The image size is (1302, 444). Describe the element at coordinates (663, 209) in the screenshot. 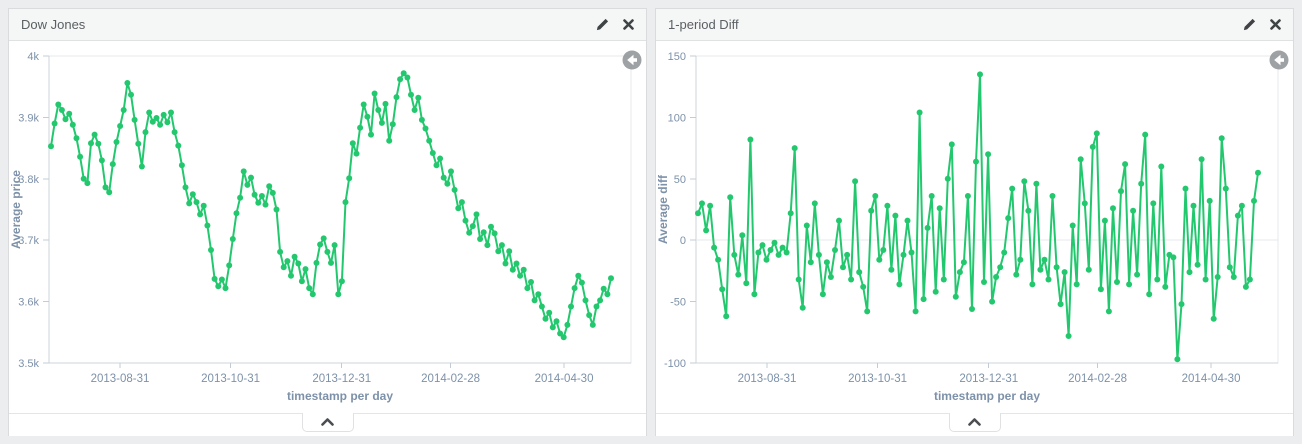

I see `svg-text: Average diff` at that location.